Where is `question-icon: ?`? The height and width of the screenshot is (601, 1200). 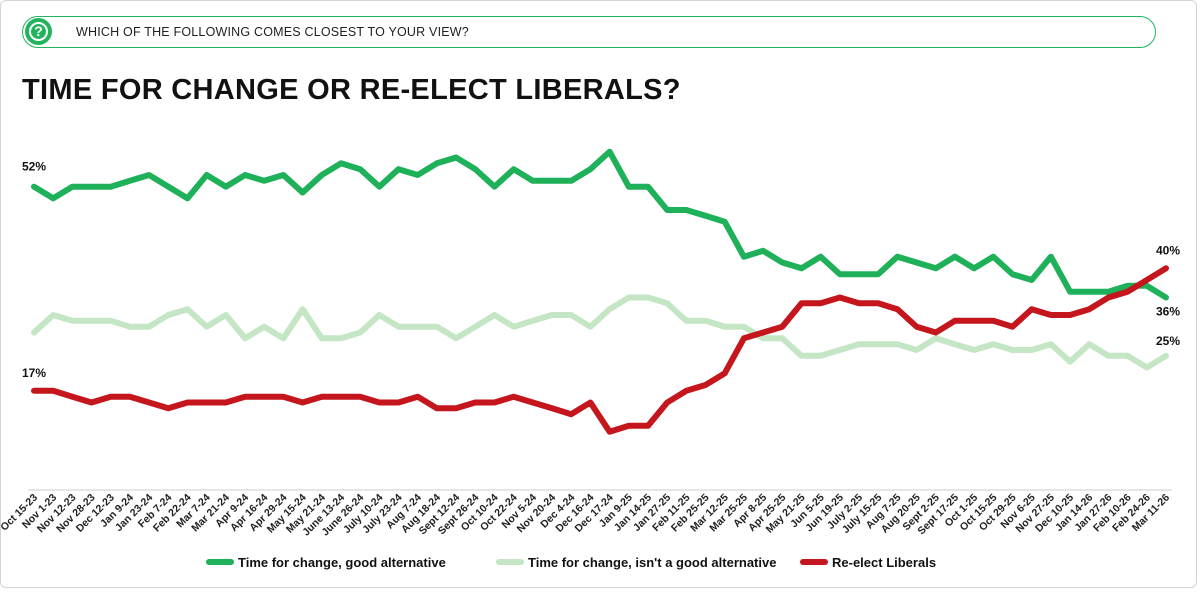
question-icon: ? is located at coordinates (38, 31).